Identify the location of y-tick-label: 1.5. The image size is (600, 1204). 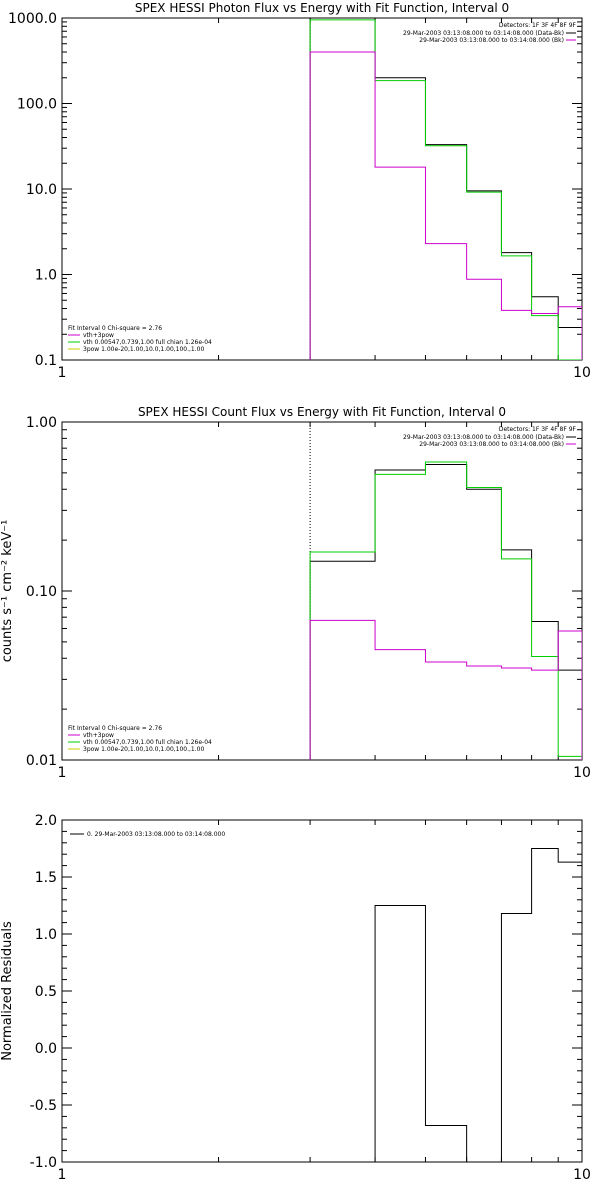
(46, 878).